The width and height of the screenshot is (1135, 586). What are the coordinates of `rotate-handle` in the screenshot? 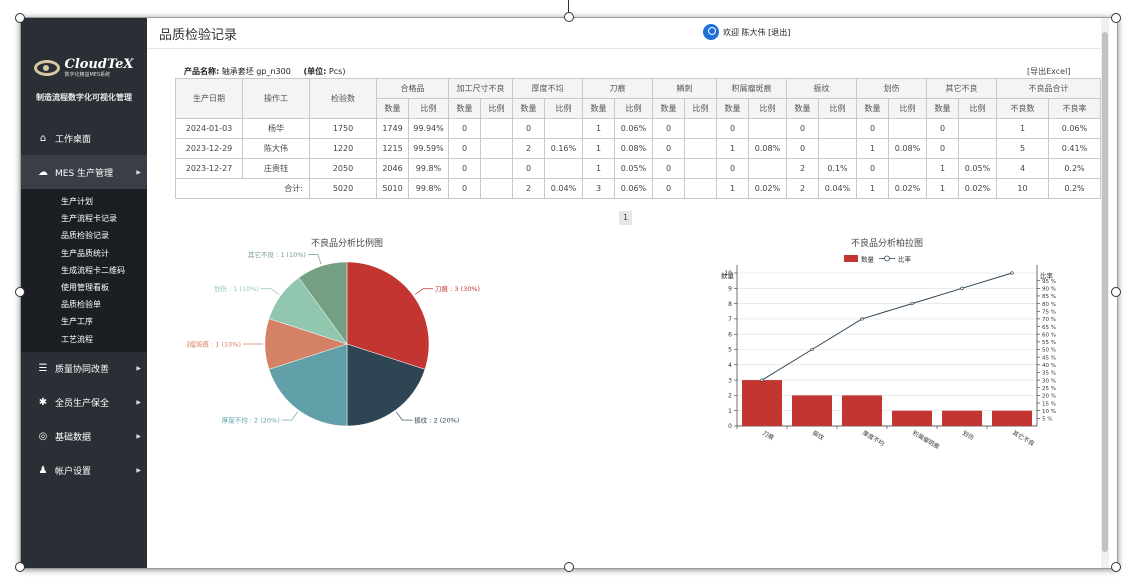 It's located at (569, 17).